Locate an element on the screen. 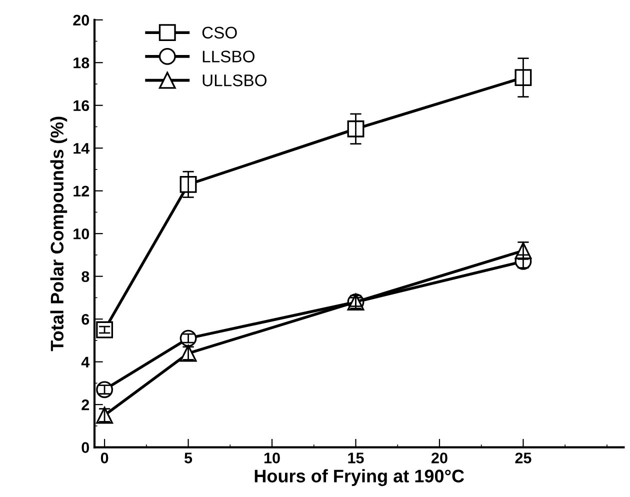 The image size is (630, 497). y-tick-label: 0 is located at coordinates (86, 447).